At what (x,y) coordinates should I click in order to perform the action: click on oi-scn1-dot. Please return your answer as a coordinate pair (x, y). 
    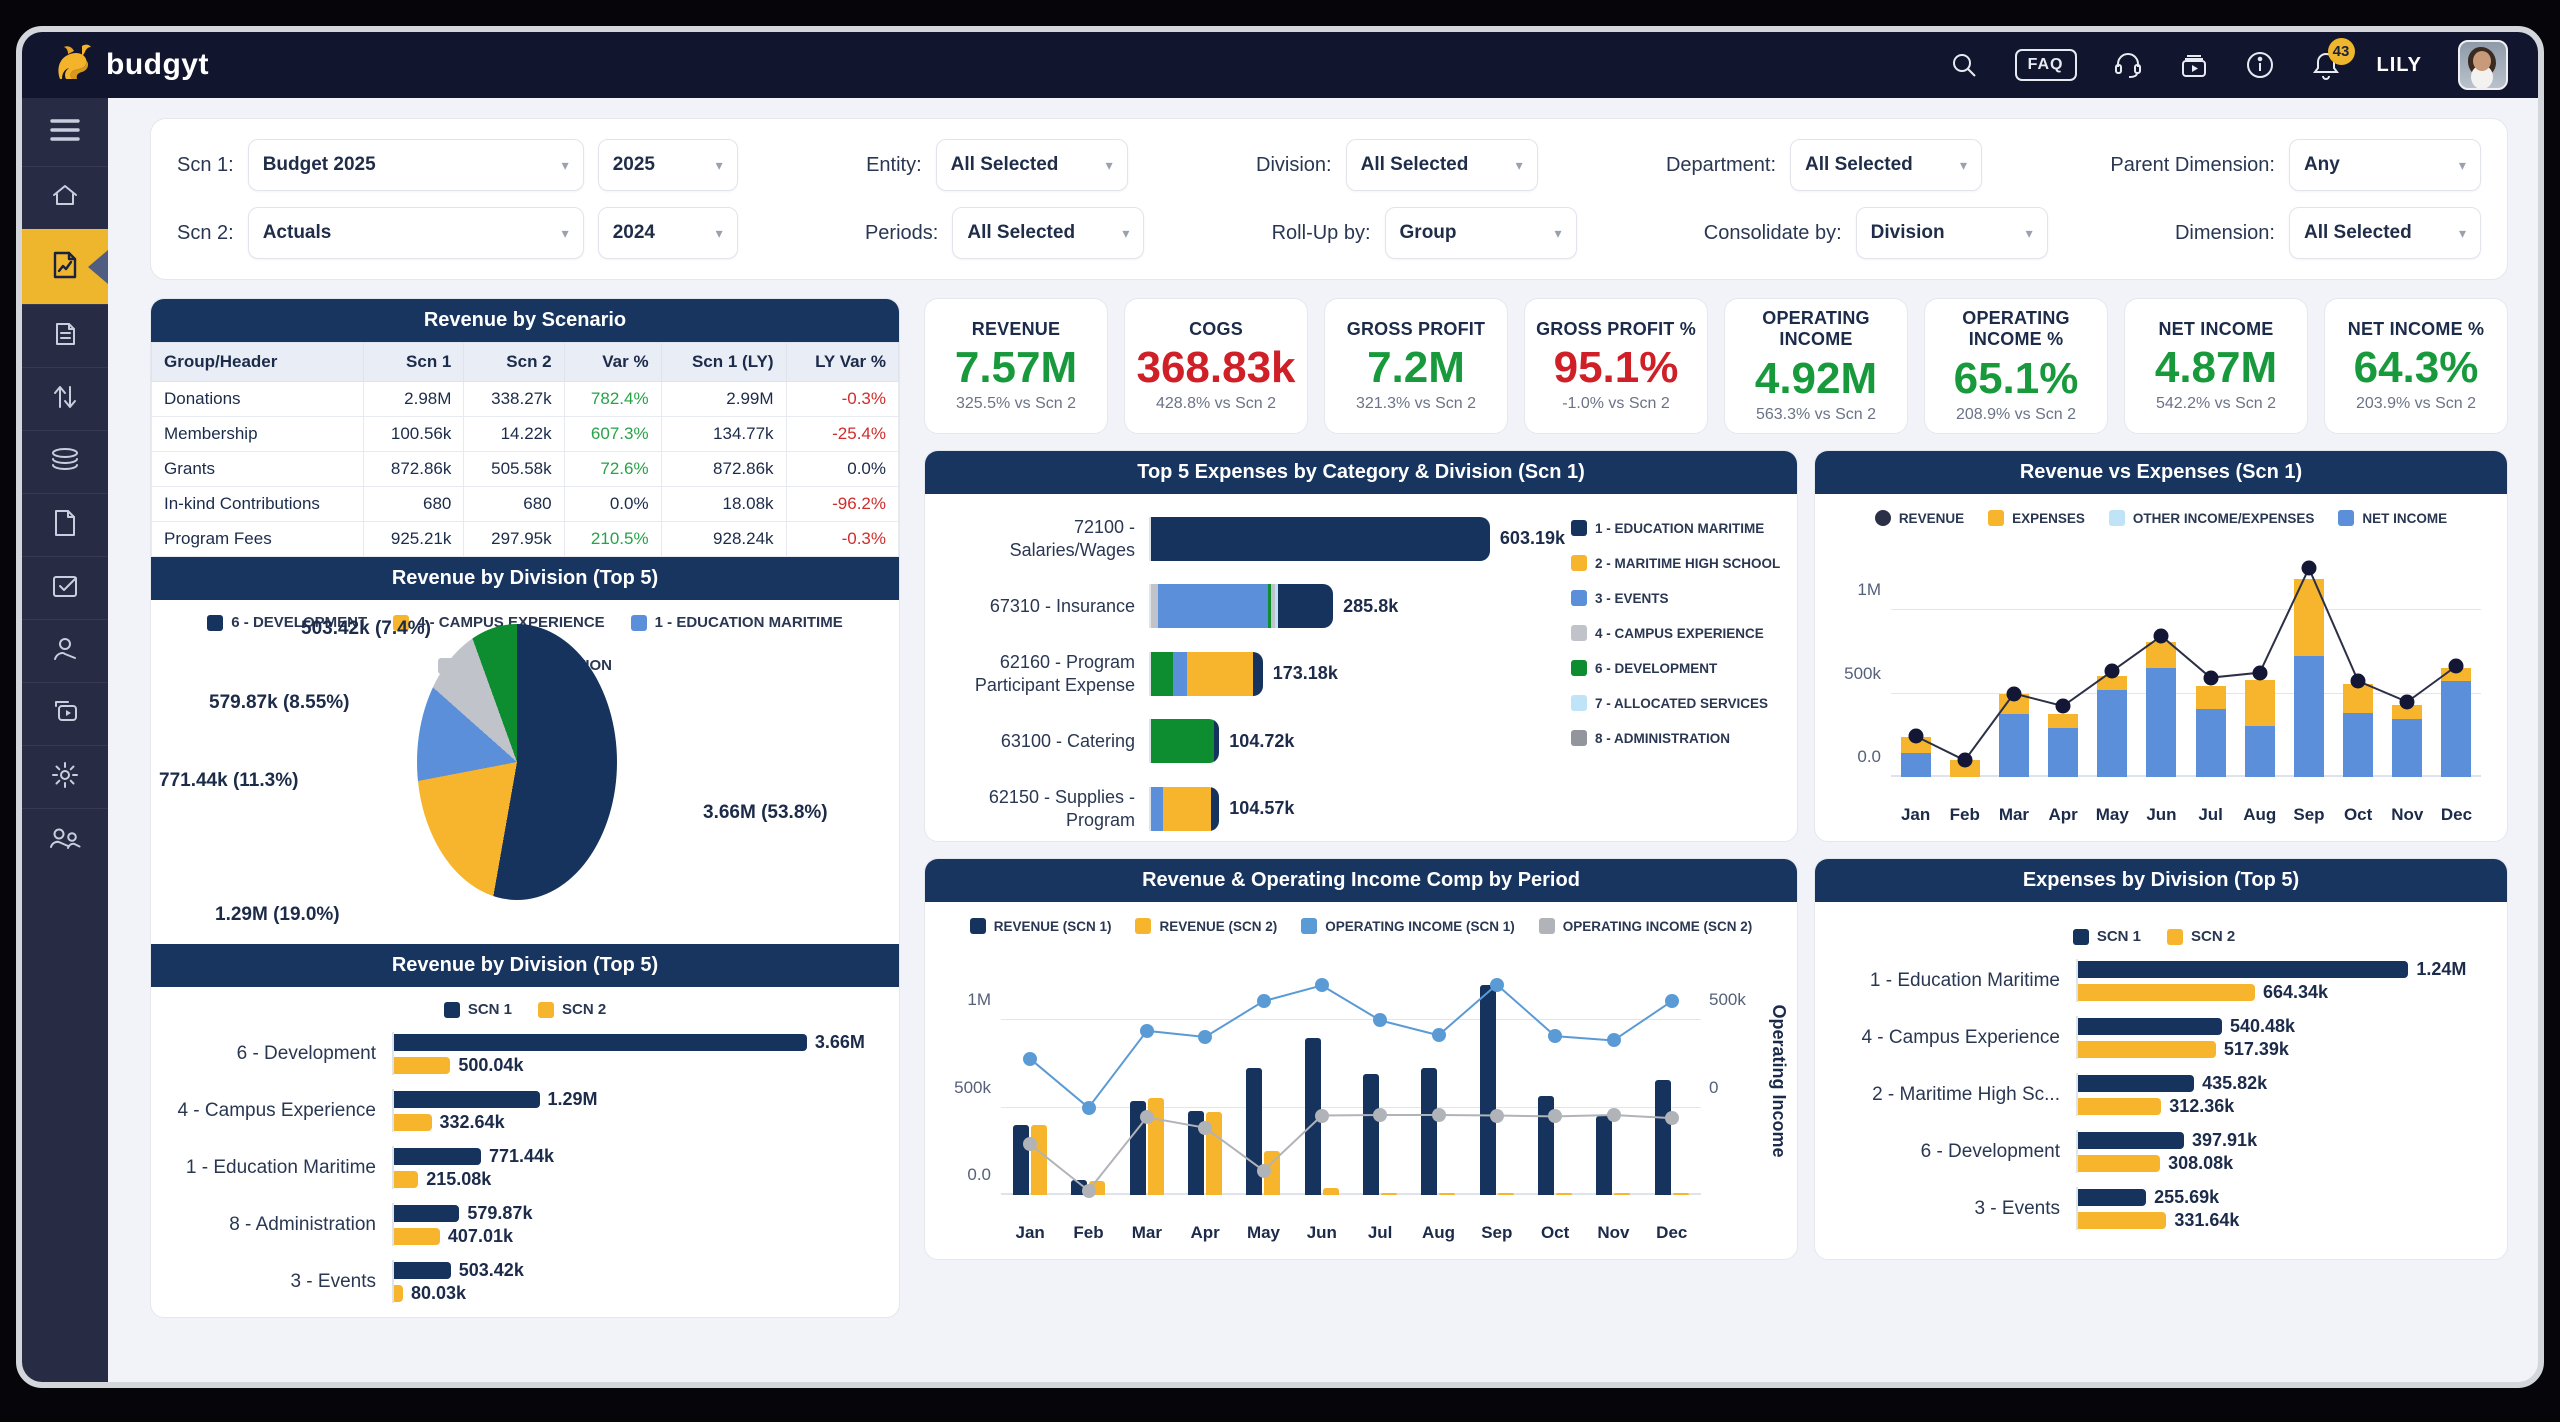
    Looking at the image, I should click on (1146, 1030).